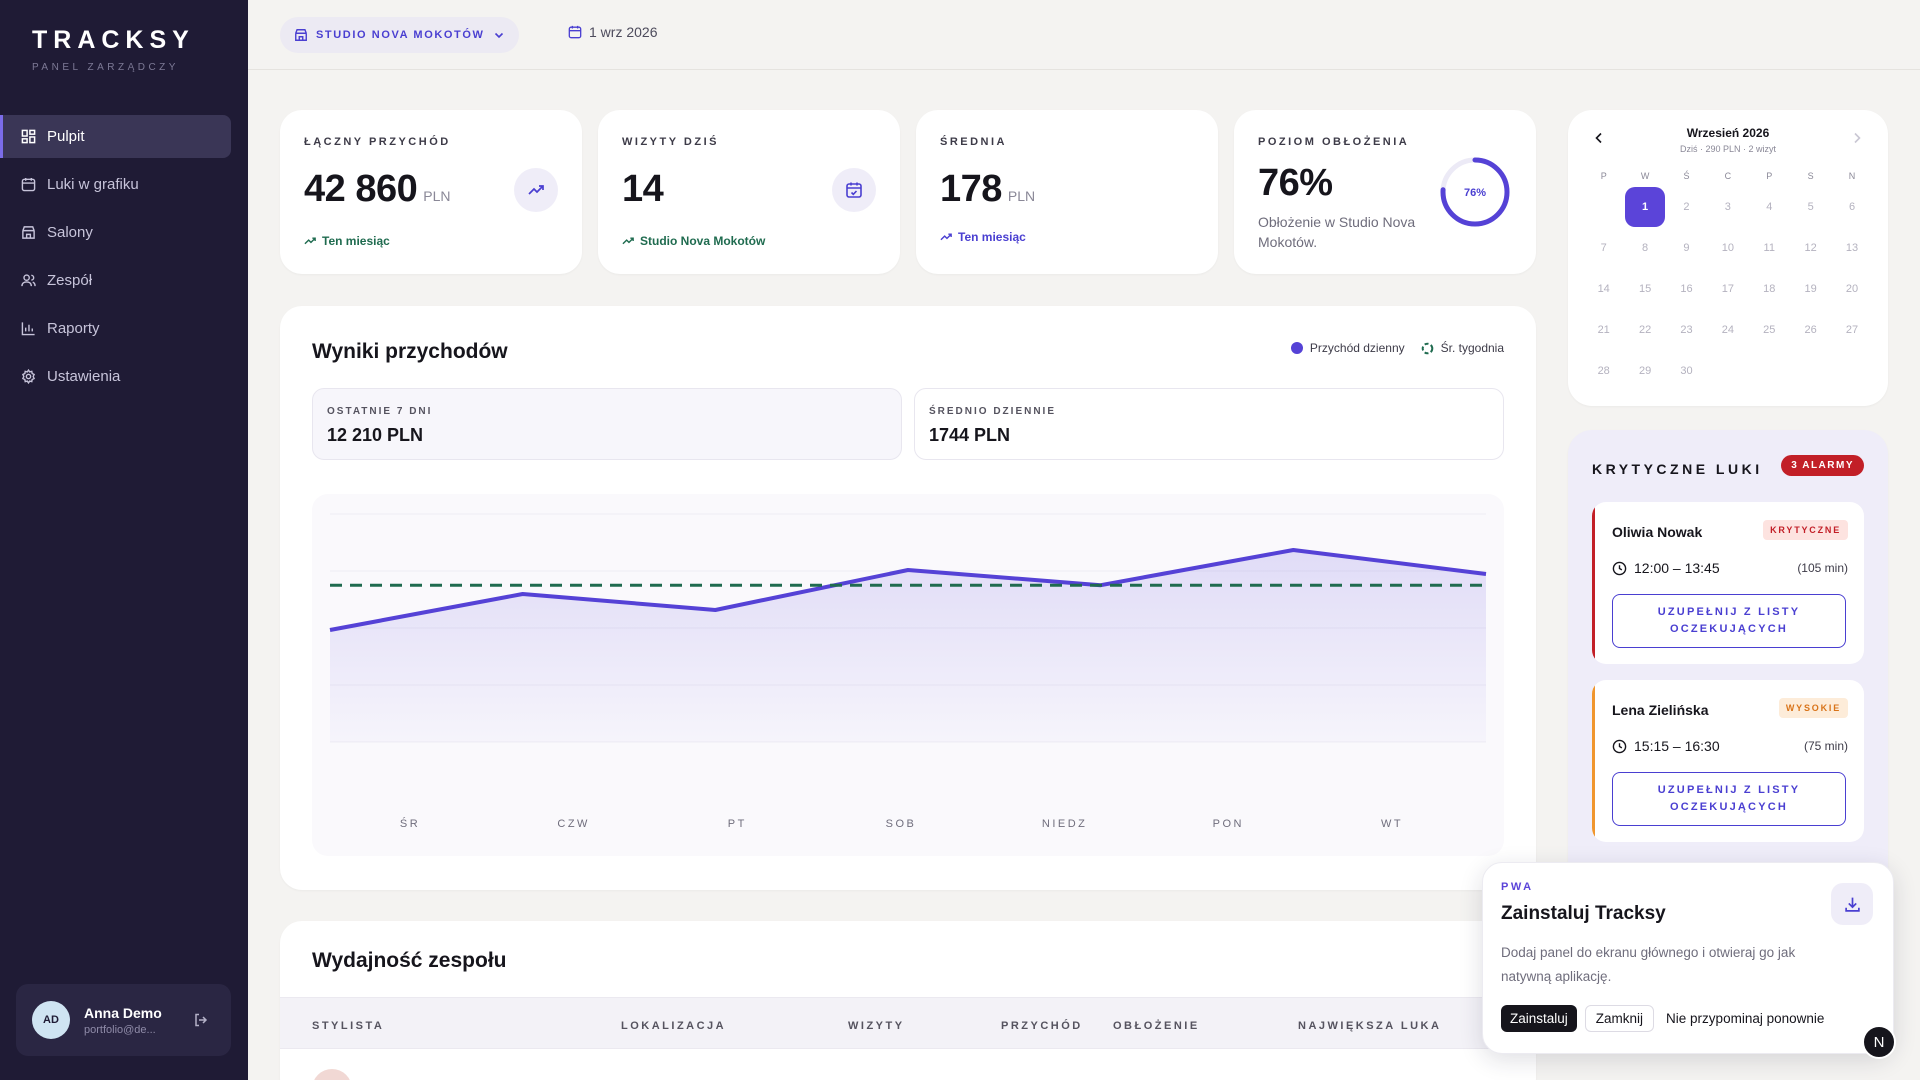  I want to click on trend-up-icon, so click(628, 241).